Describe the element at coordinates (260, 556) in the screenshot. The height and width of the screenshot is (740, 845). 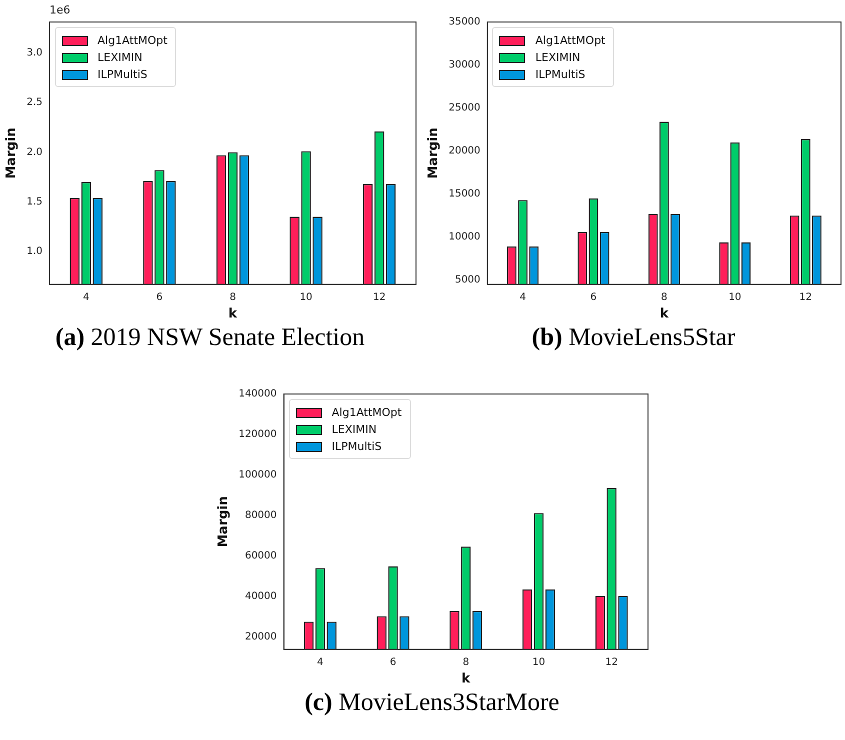
I see `y-tick-label: 60000` at that location.